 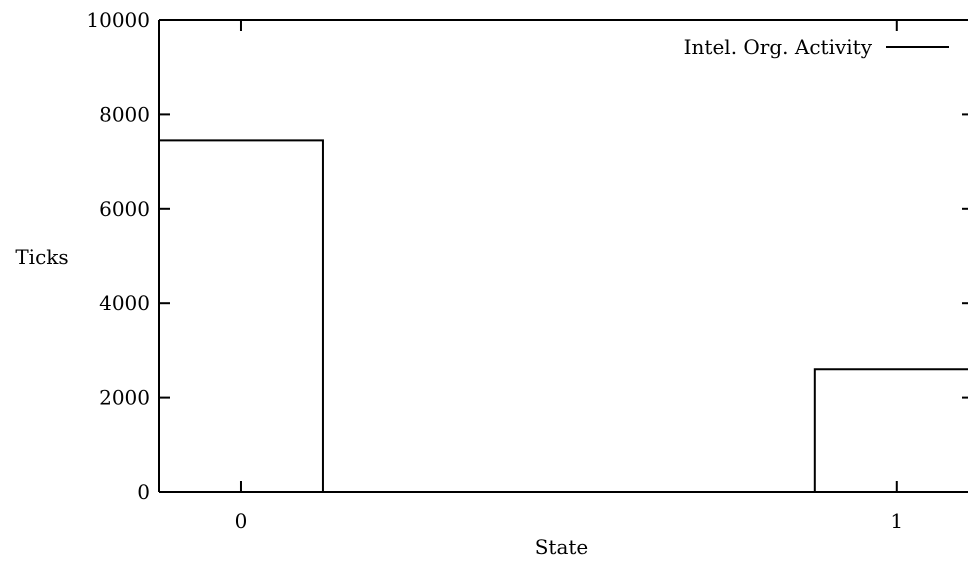 I want to click on y-tick-label-2000: 2000, so click(x=124, y=398).